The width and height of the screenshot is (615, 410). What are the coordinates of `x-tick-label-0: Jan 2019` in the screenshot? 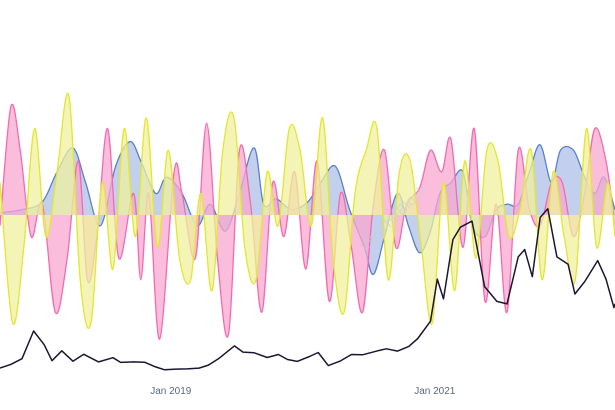 It's located at (171, 391).